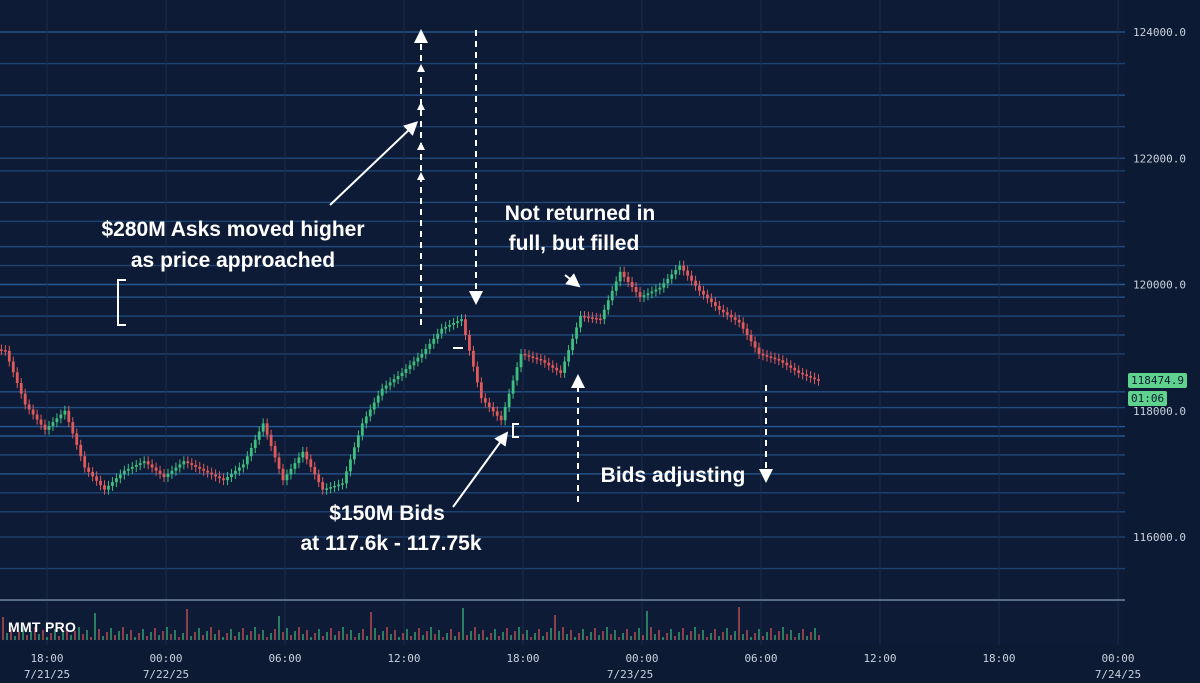 This screenshot has height=683, width=1200. I want to click on time-tick-8: 18:00, so click(998, 658).